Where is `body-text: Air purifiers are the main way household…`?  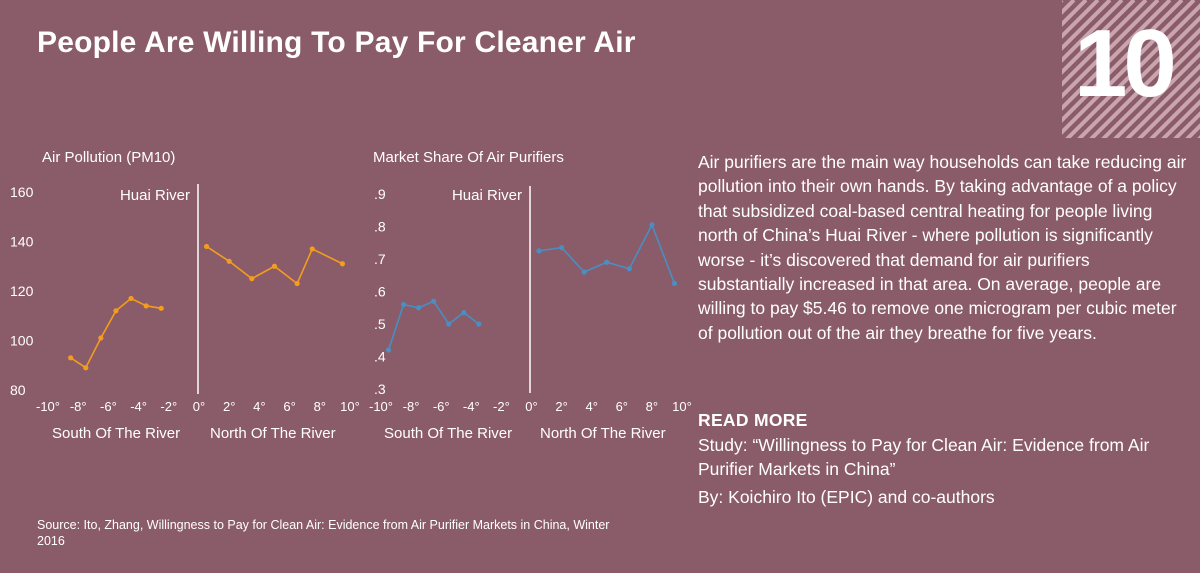 body-text: Air purifiers are the main way household… is located at coordinates (942, 247).